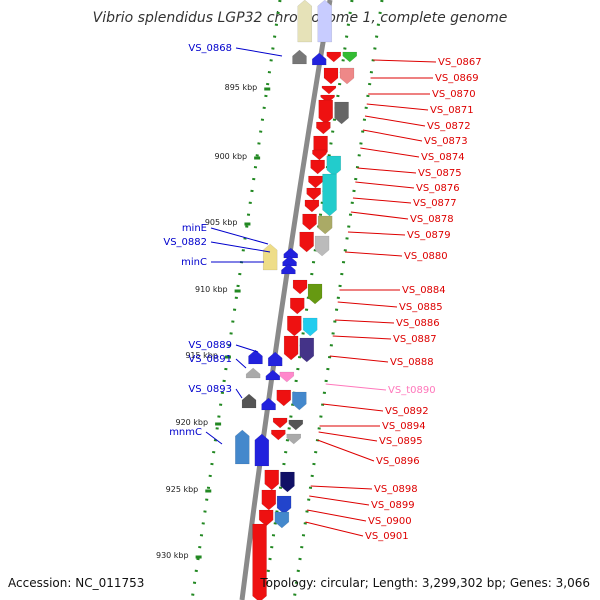 The height and width of the screenshot is (600, 600). What do you see at coordinates (194, 262) in the screenshot?
I see `forward-gene-label: minC` at bounding box center [194, 262].